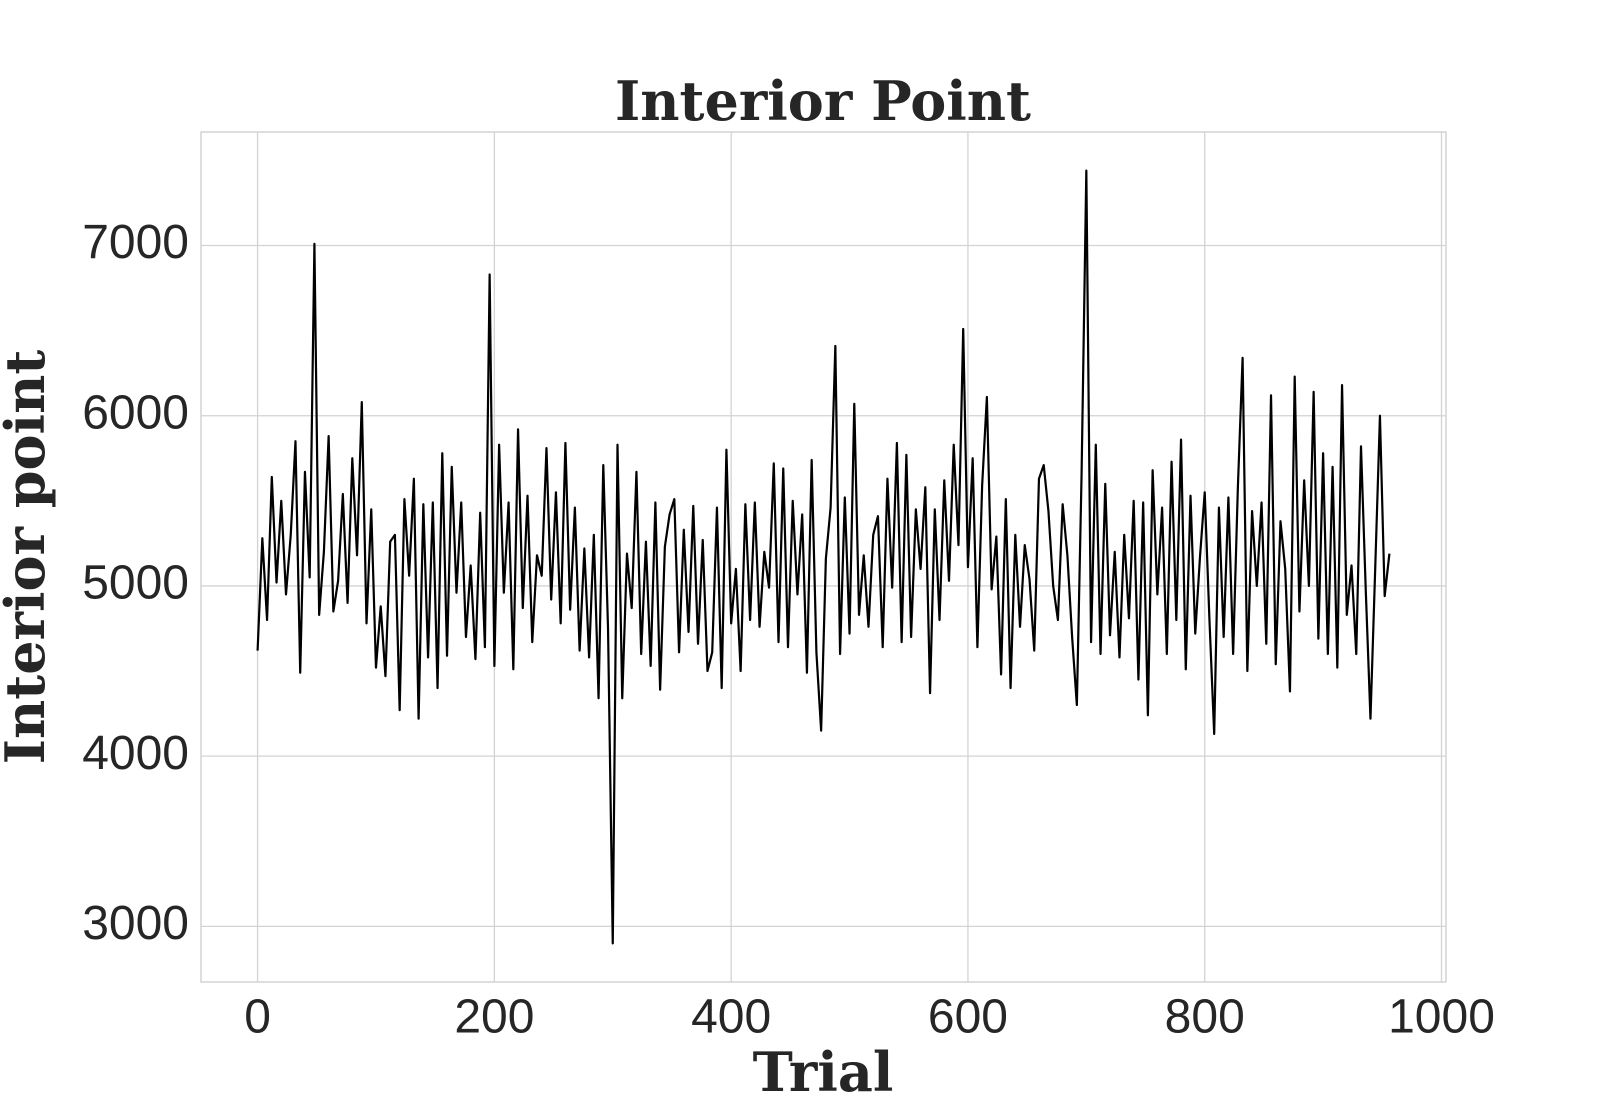  I want to click on x-axis-label: Trial, so click(823, 1070).